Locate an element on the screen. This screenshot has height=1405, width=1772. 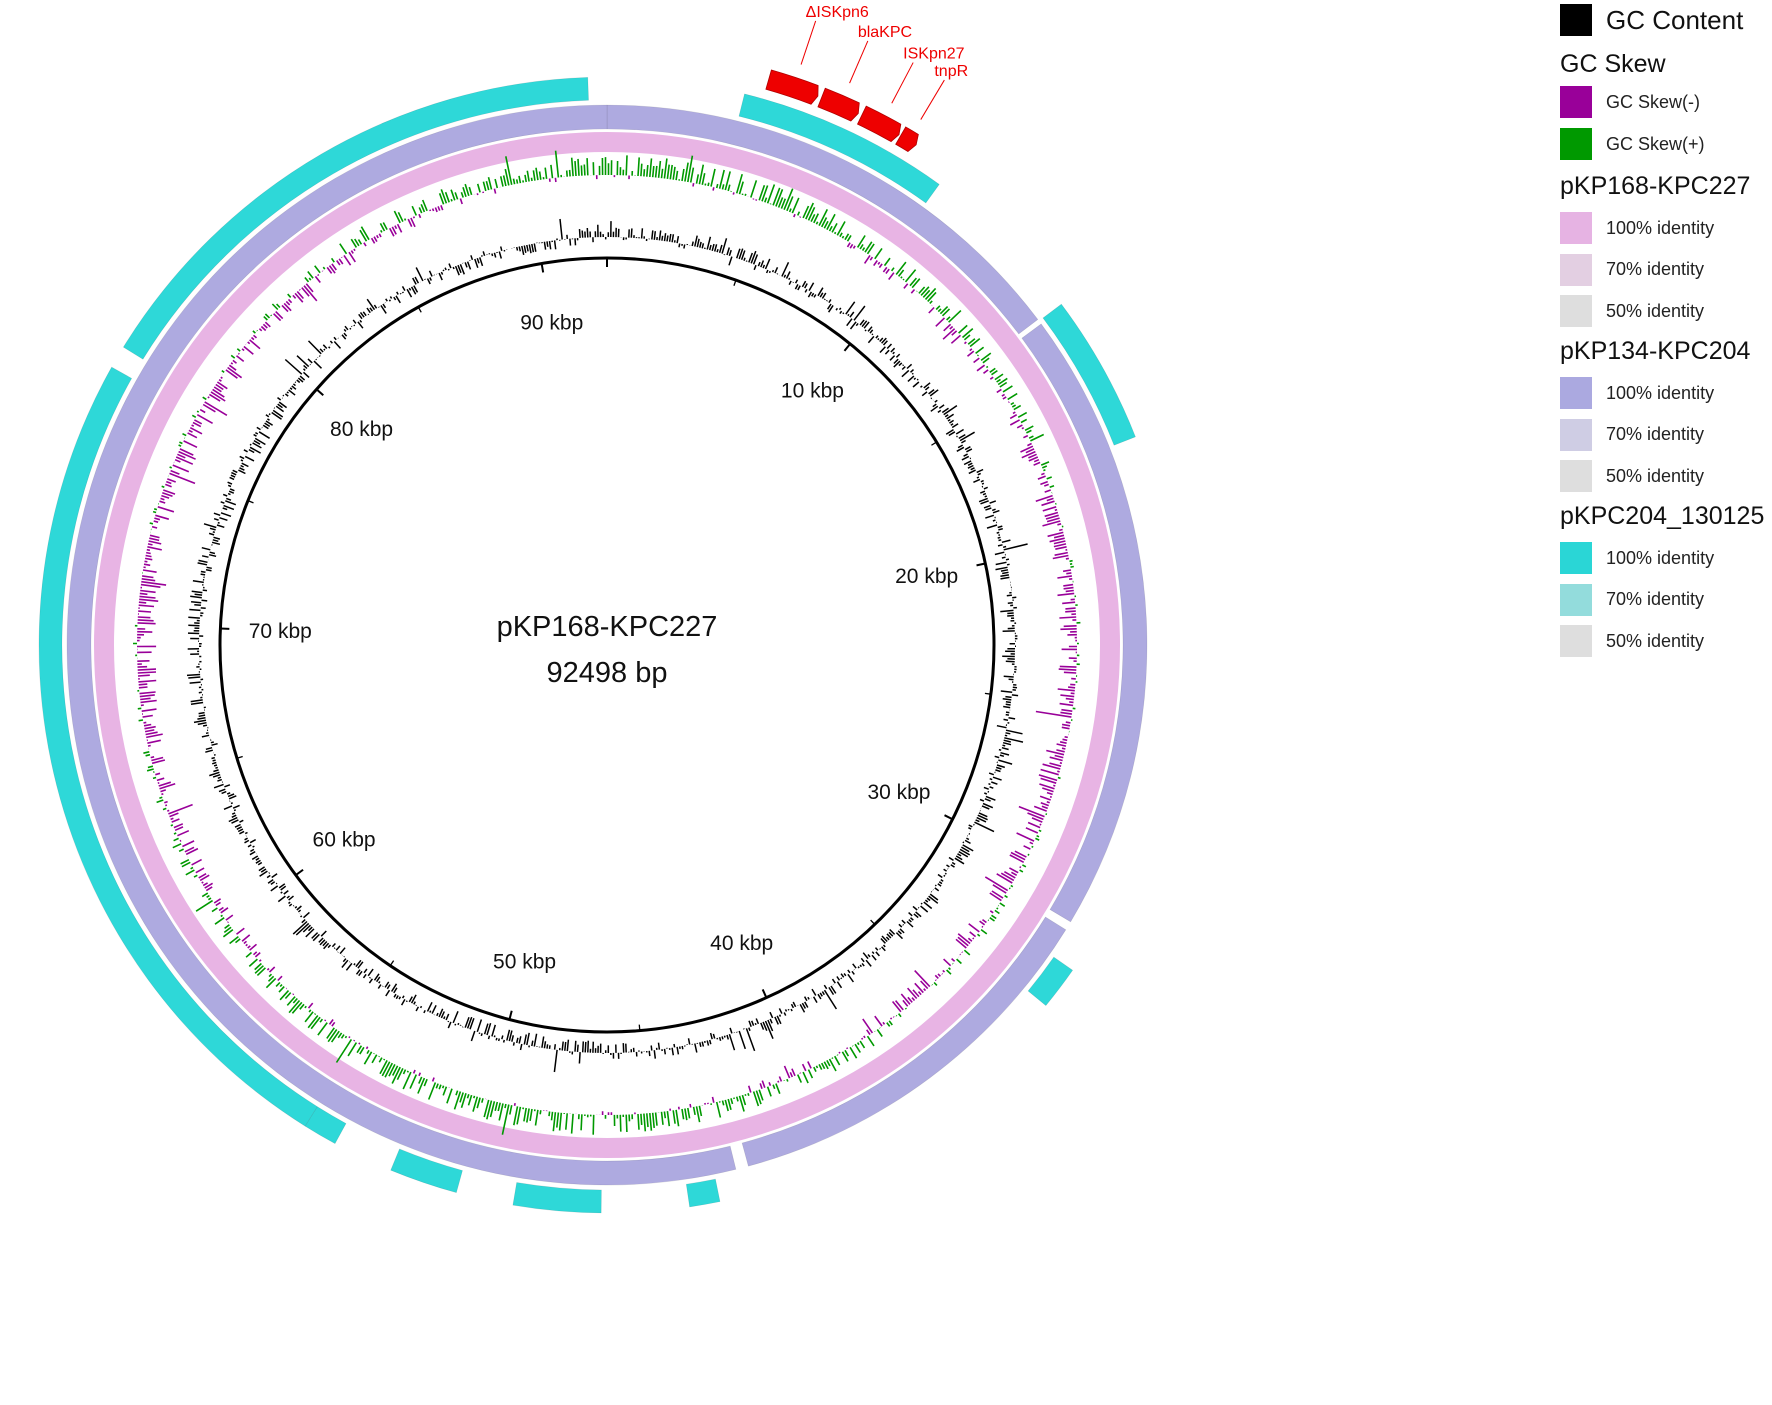
legend-label: GC Skew(-) is located at coordinates (1653, 101).